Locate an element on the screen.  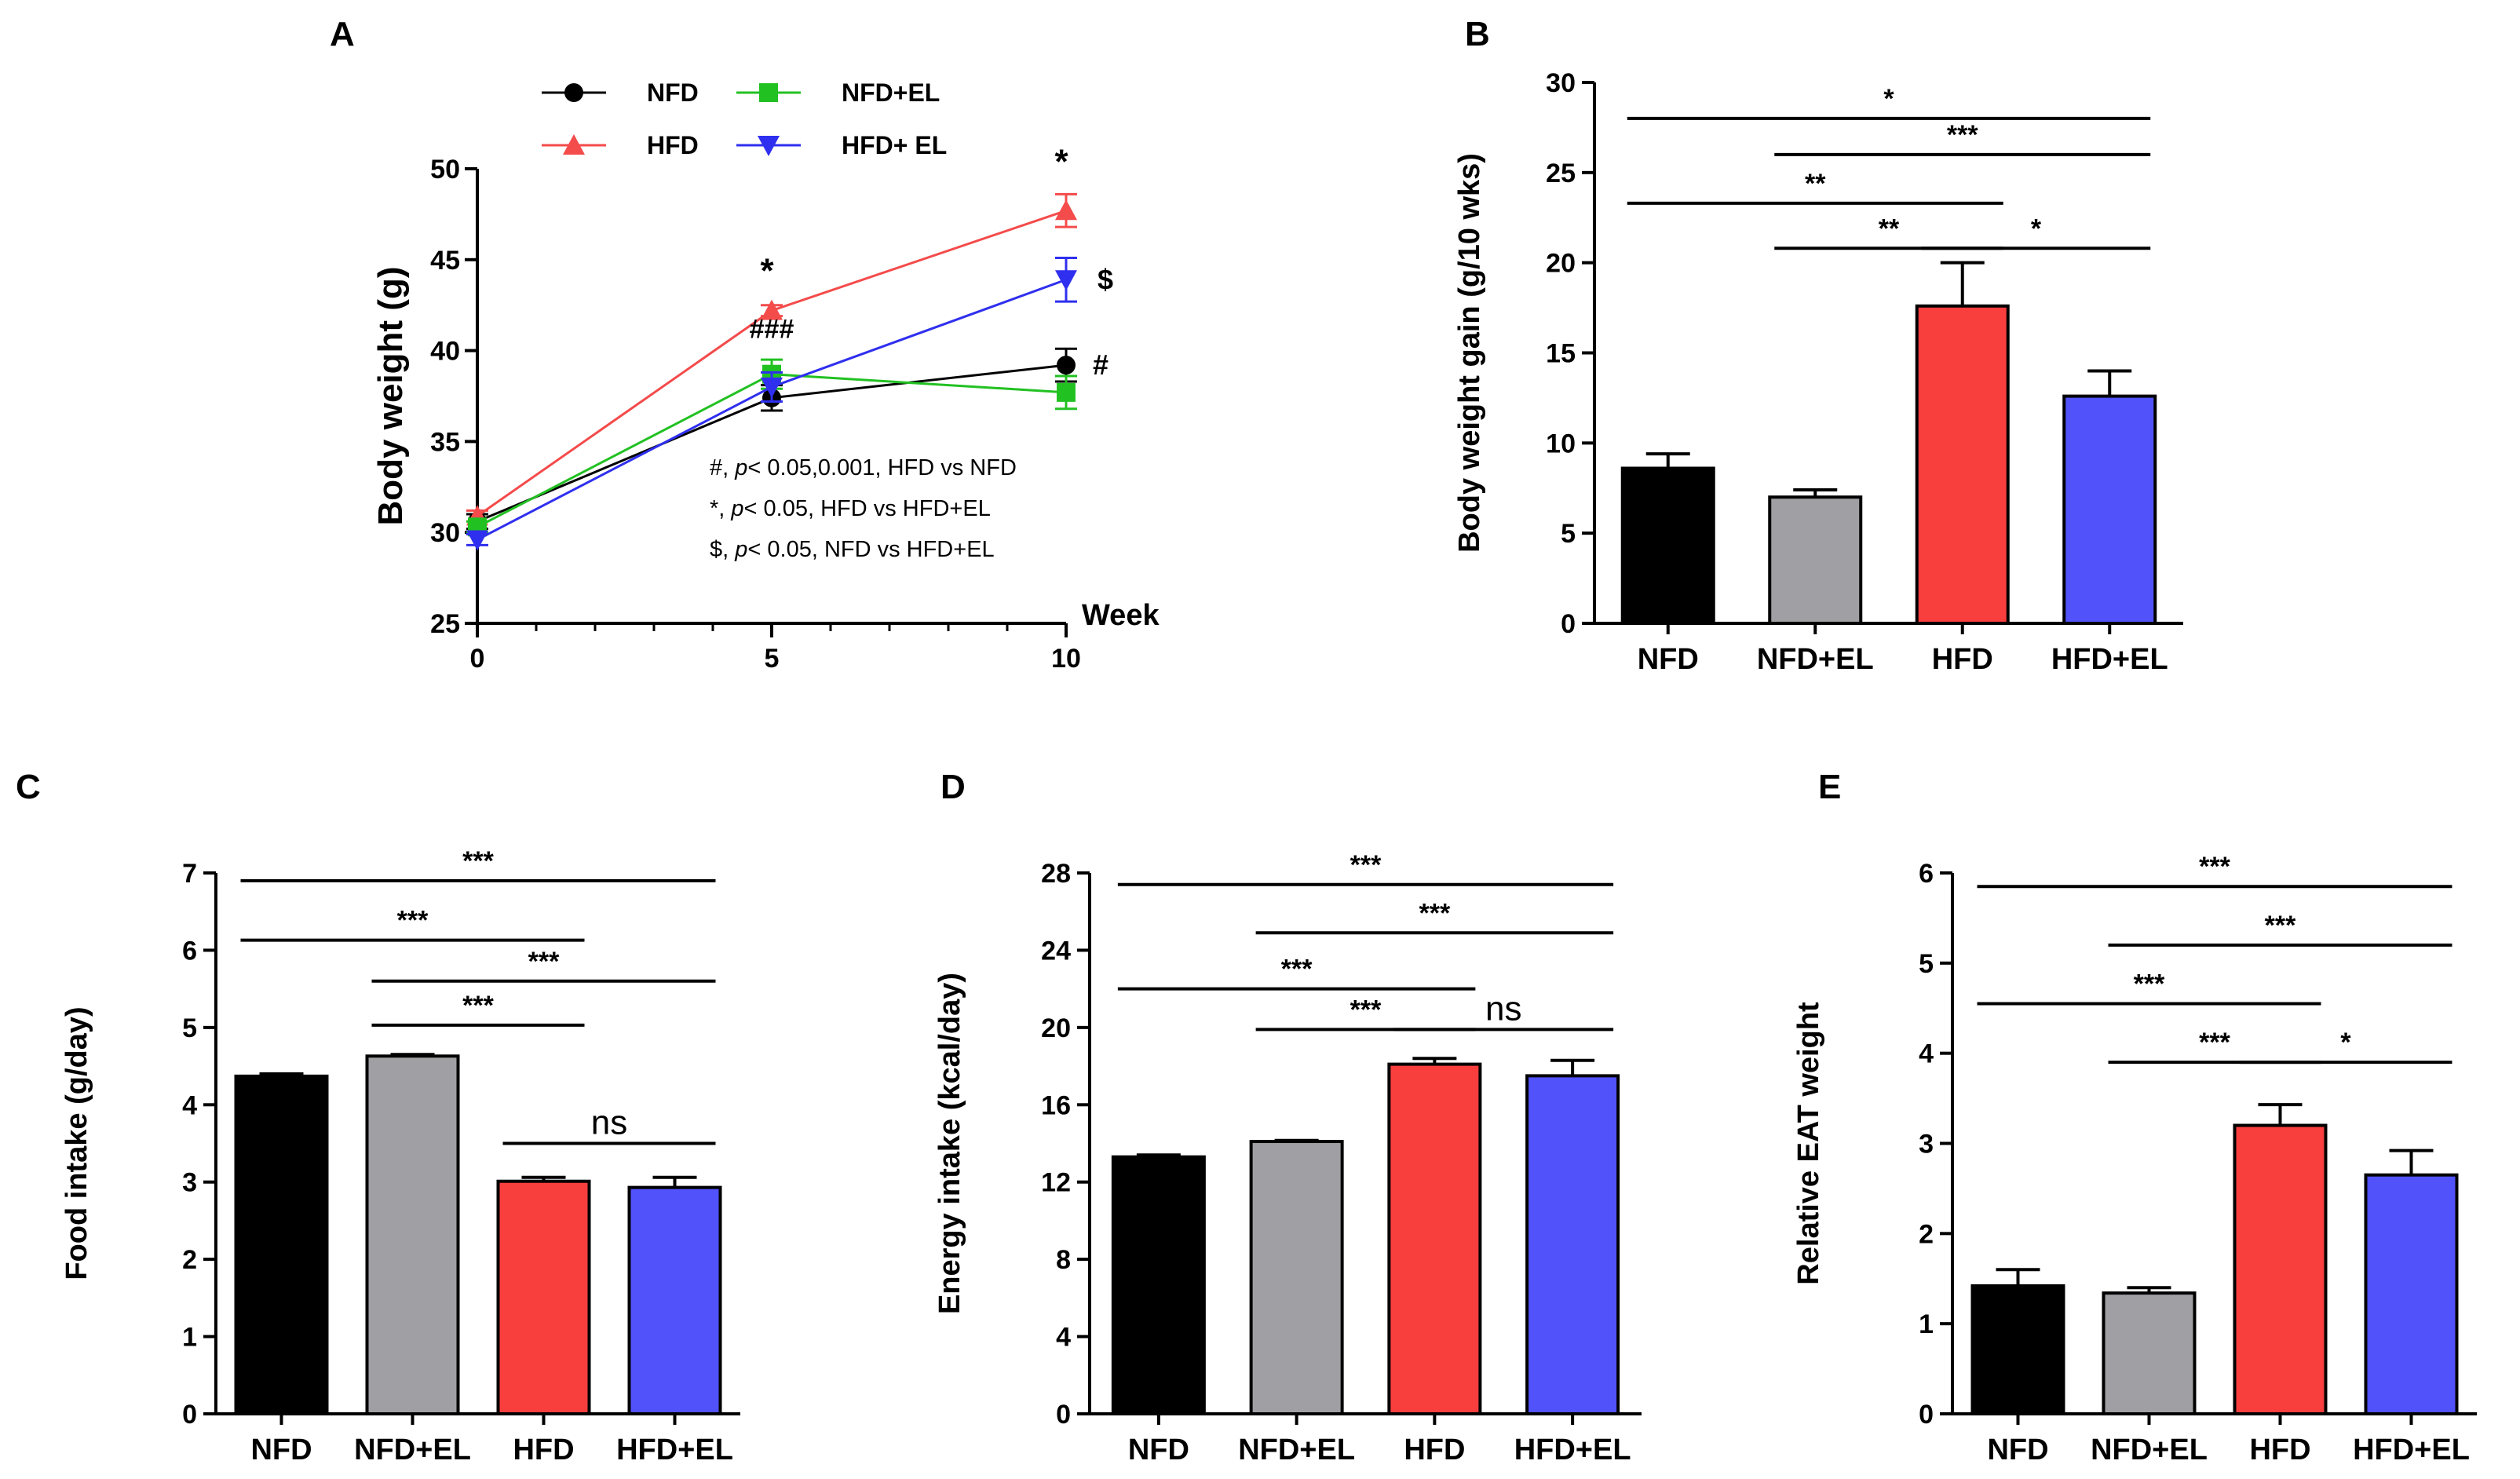
stat-note: *, p< 0.05, HFD vs HFD+EL is located at coordinates (850, 509).